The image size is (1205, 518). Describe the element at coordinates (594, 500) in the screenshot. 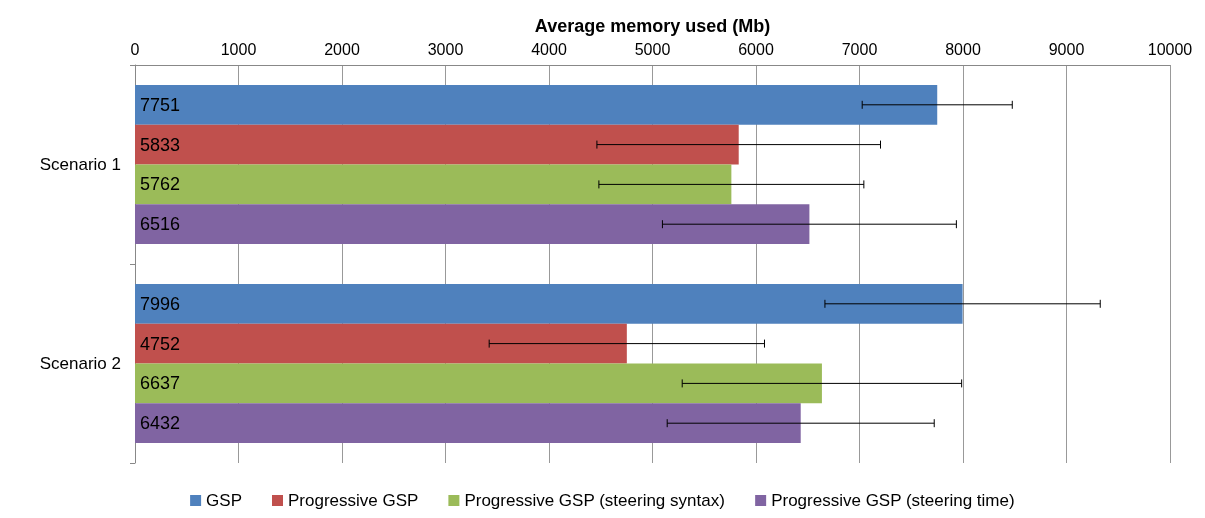

I see `legend-label: Progressive GSP (steering syntax)` at that location.